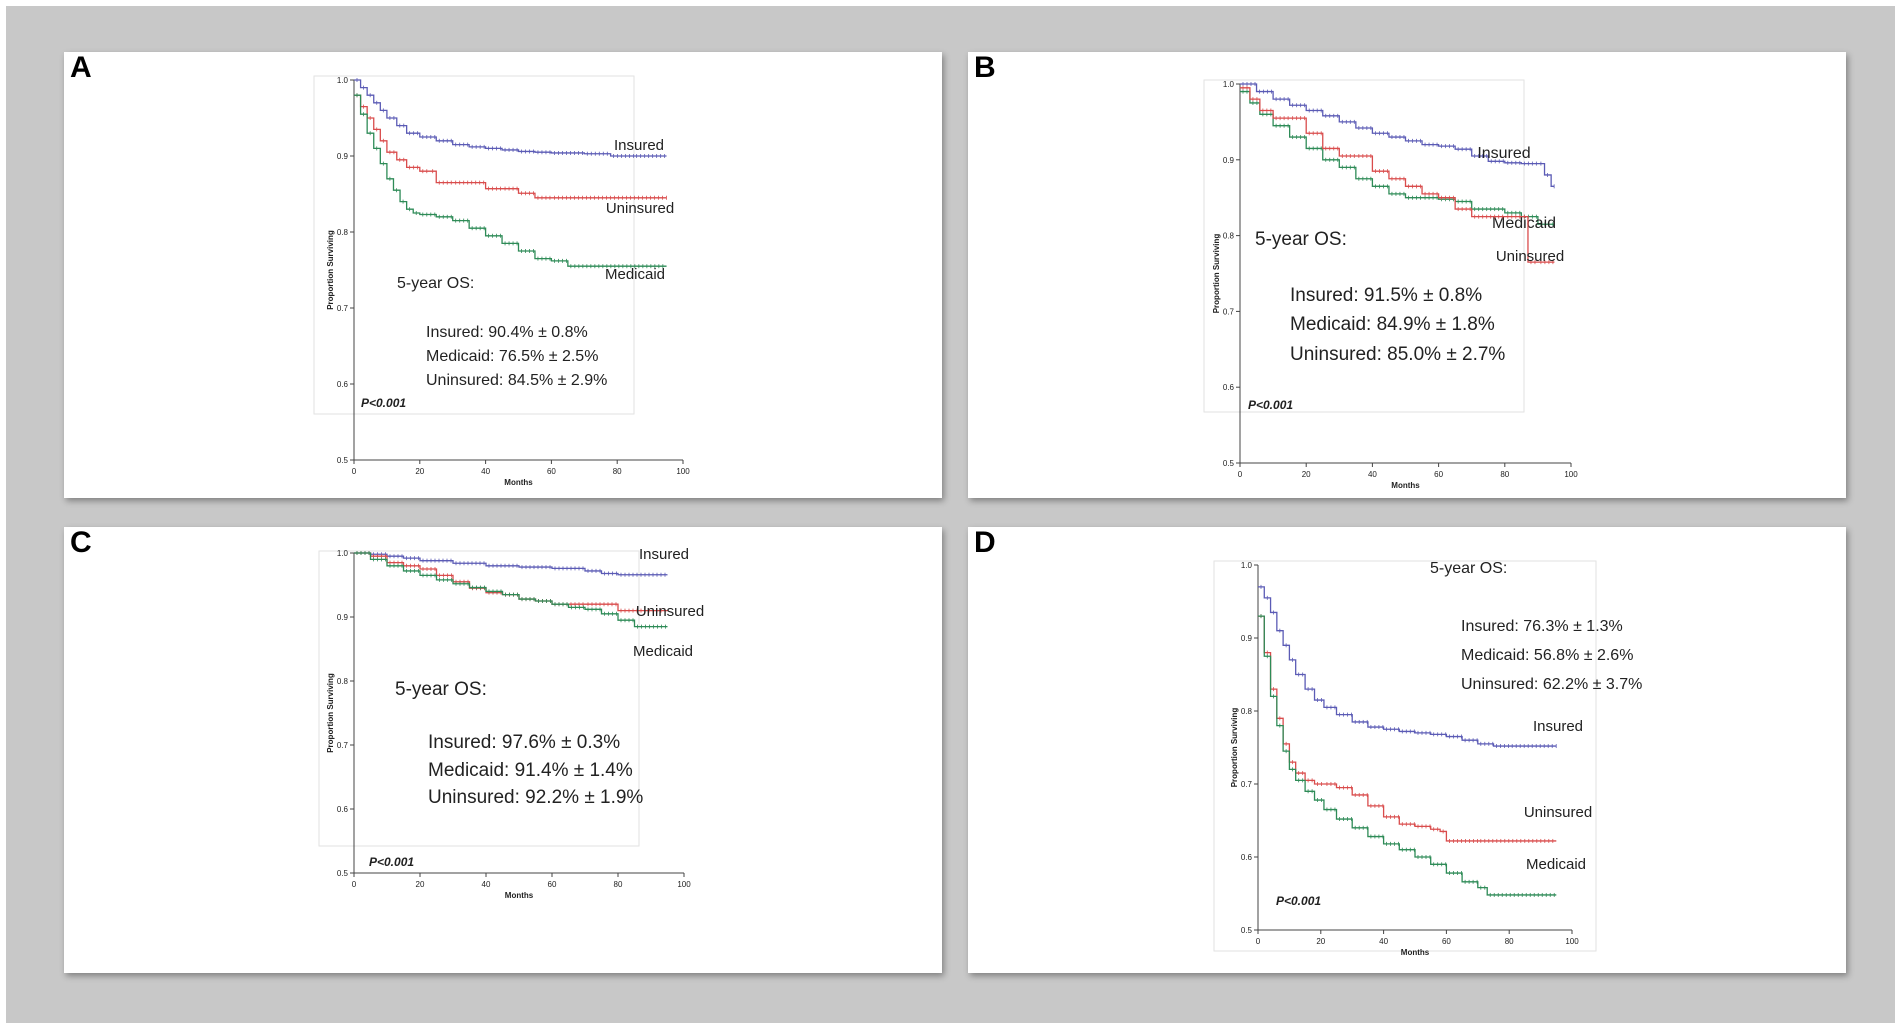 The height and width of the screenshot is (1029, 1901). What do you see at coordinates (507, 332) in the screenshot?
I see `os-value-line: Insured: 90.4% ± 0.8%` at bounding box center [507, 332].